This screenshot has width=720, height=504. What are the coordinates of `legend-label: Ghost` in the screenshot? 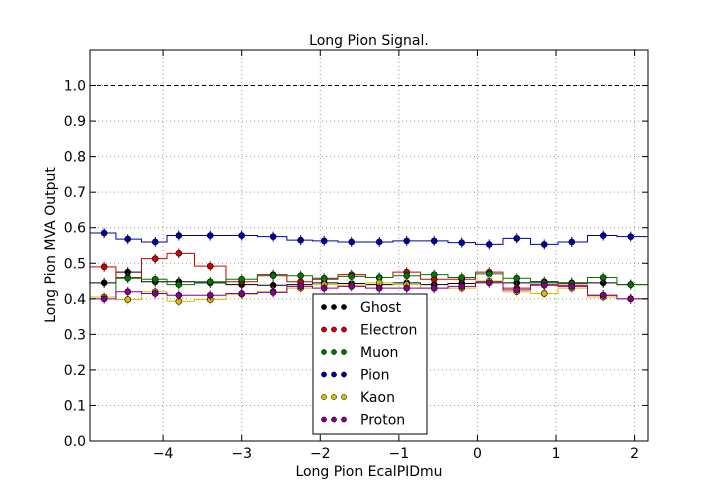 It's located at (381, 308).